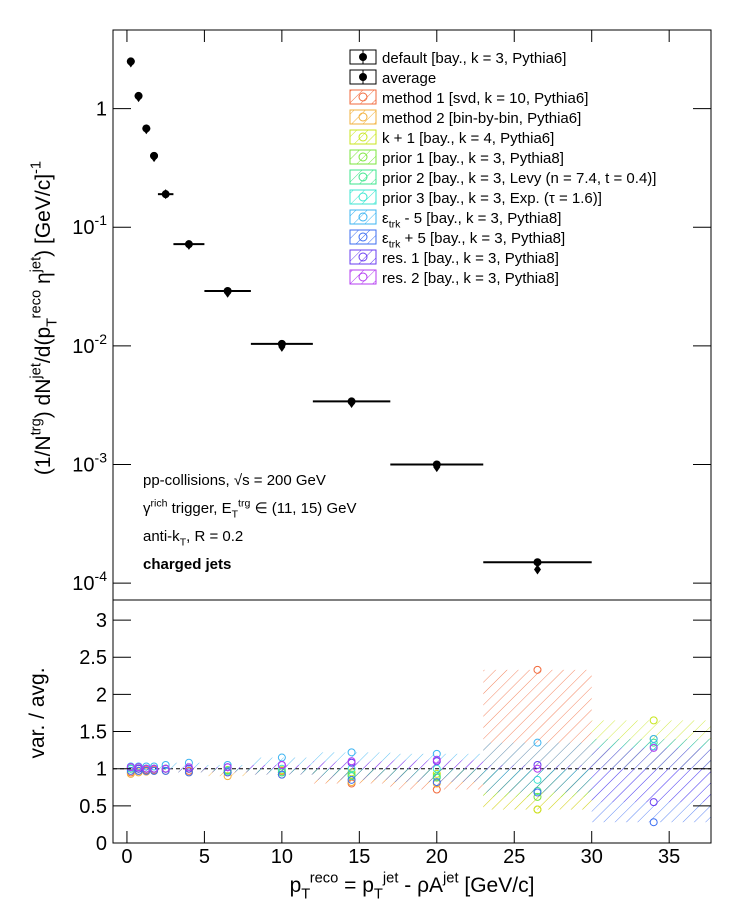  What do you see at coordinates (485, 98) in the screenshot?
I see `legend-label: method 1 [svd, k = 10, Pythia6]` at bounding box center [485, 98].